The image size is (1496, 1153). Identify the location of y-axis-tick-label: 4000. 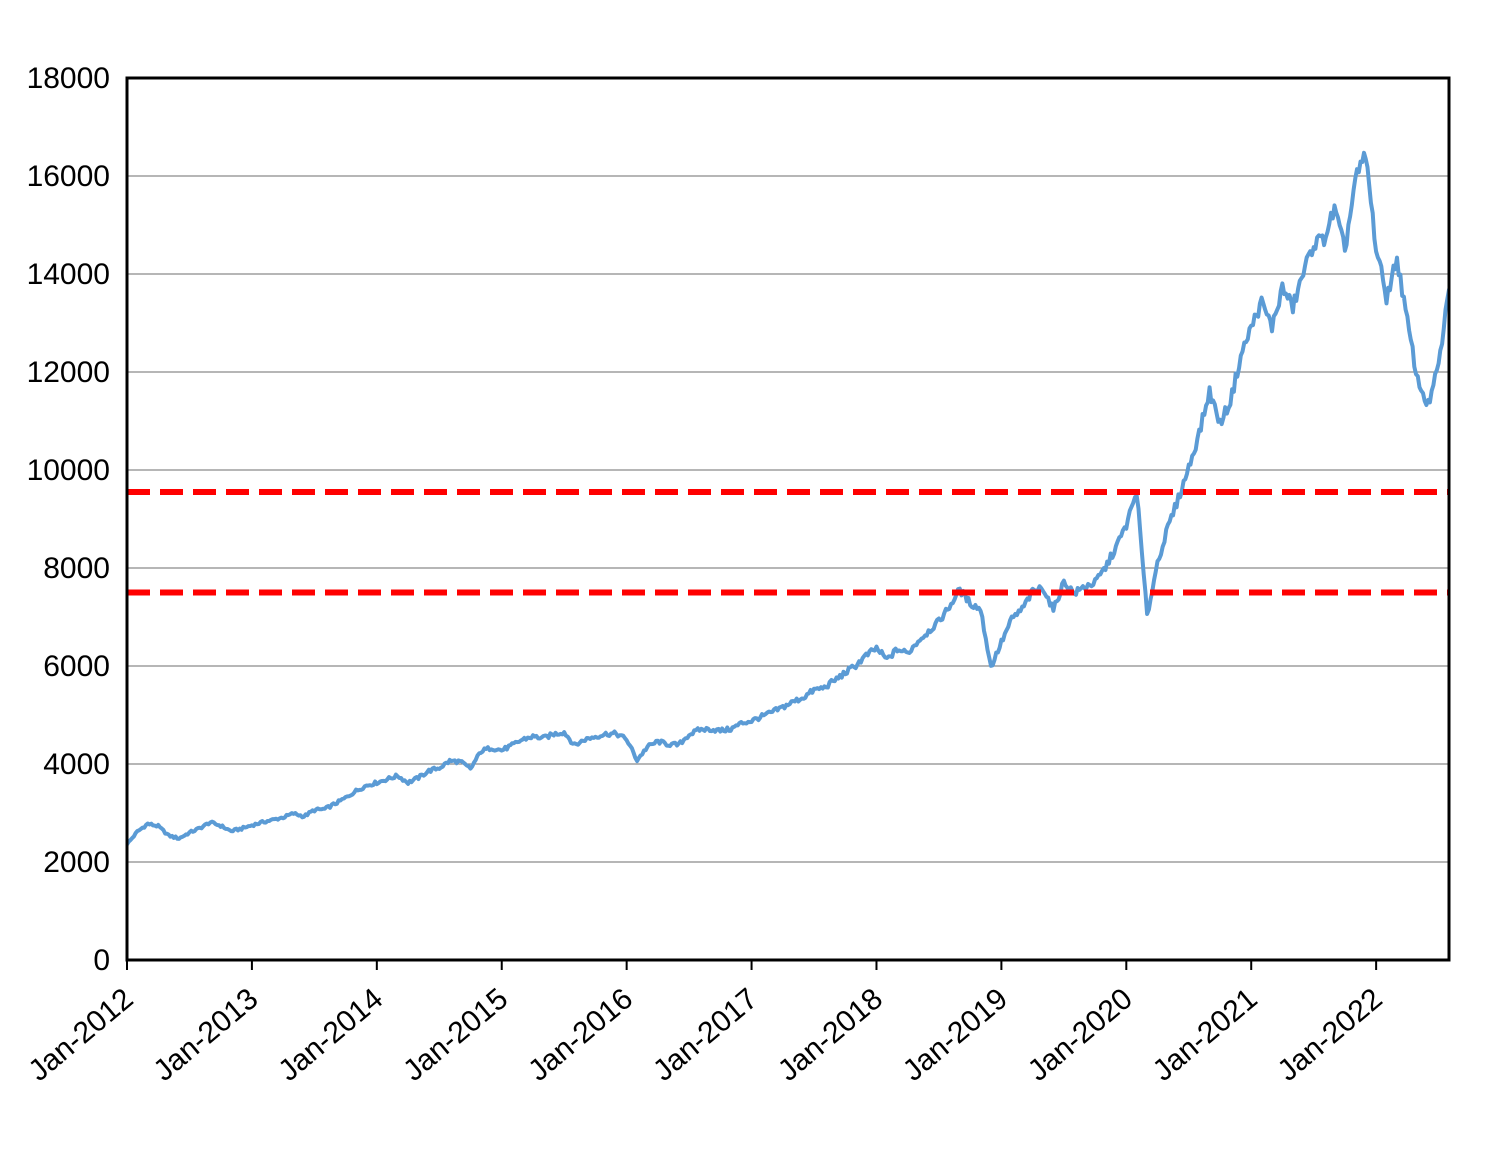
(76, 764).